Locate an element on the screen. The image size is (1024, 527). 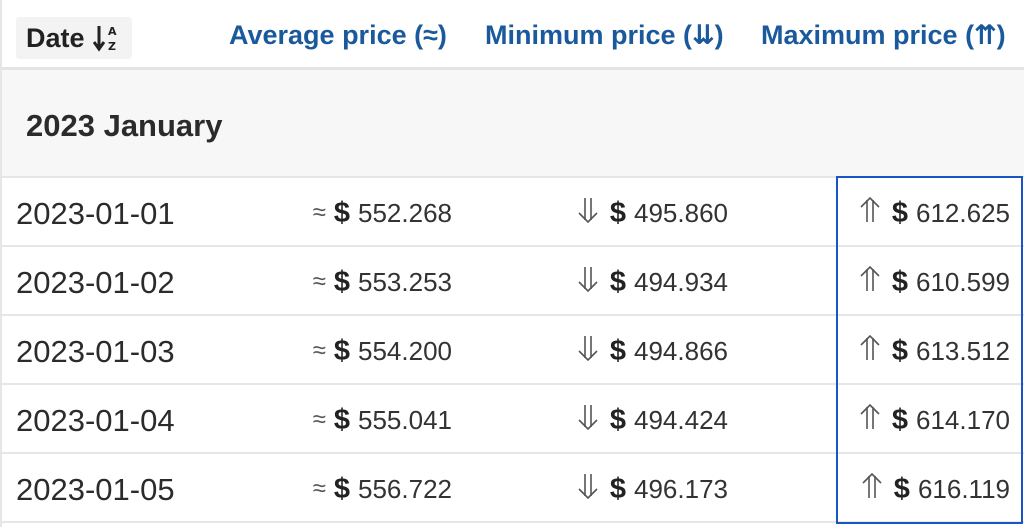
maximum-price-header: Maximum price (⇈) is located at coordinates (883, 35).